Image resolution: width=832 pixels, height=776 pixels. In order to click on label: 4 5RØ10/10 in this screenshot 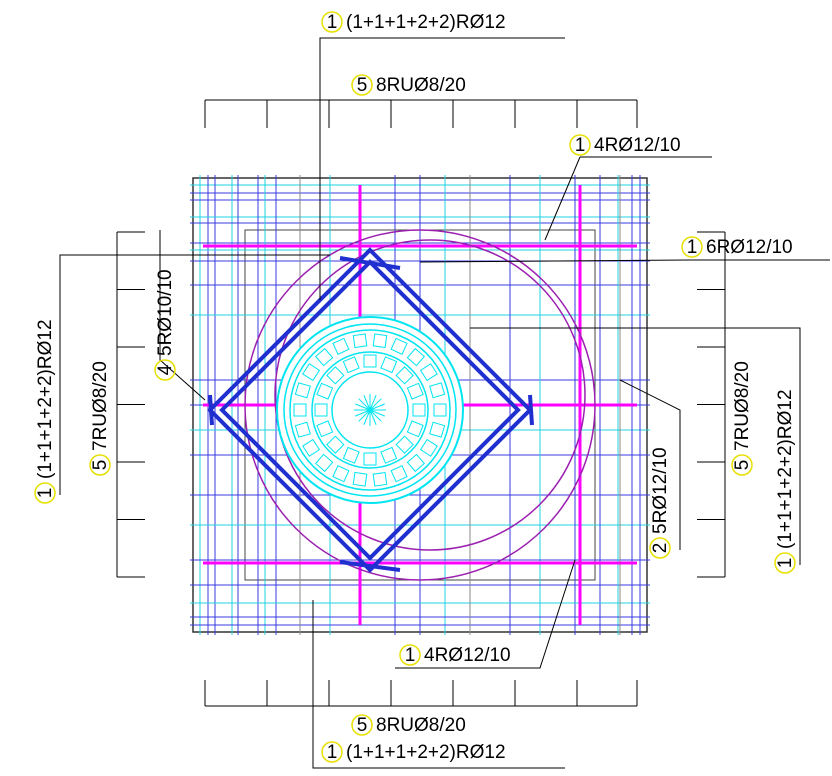, I will do `click(165, 325)`.